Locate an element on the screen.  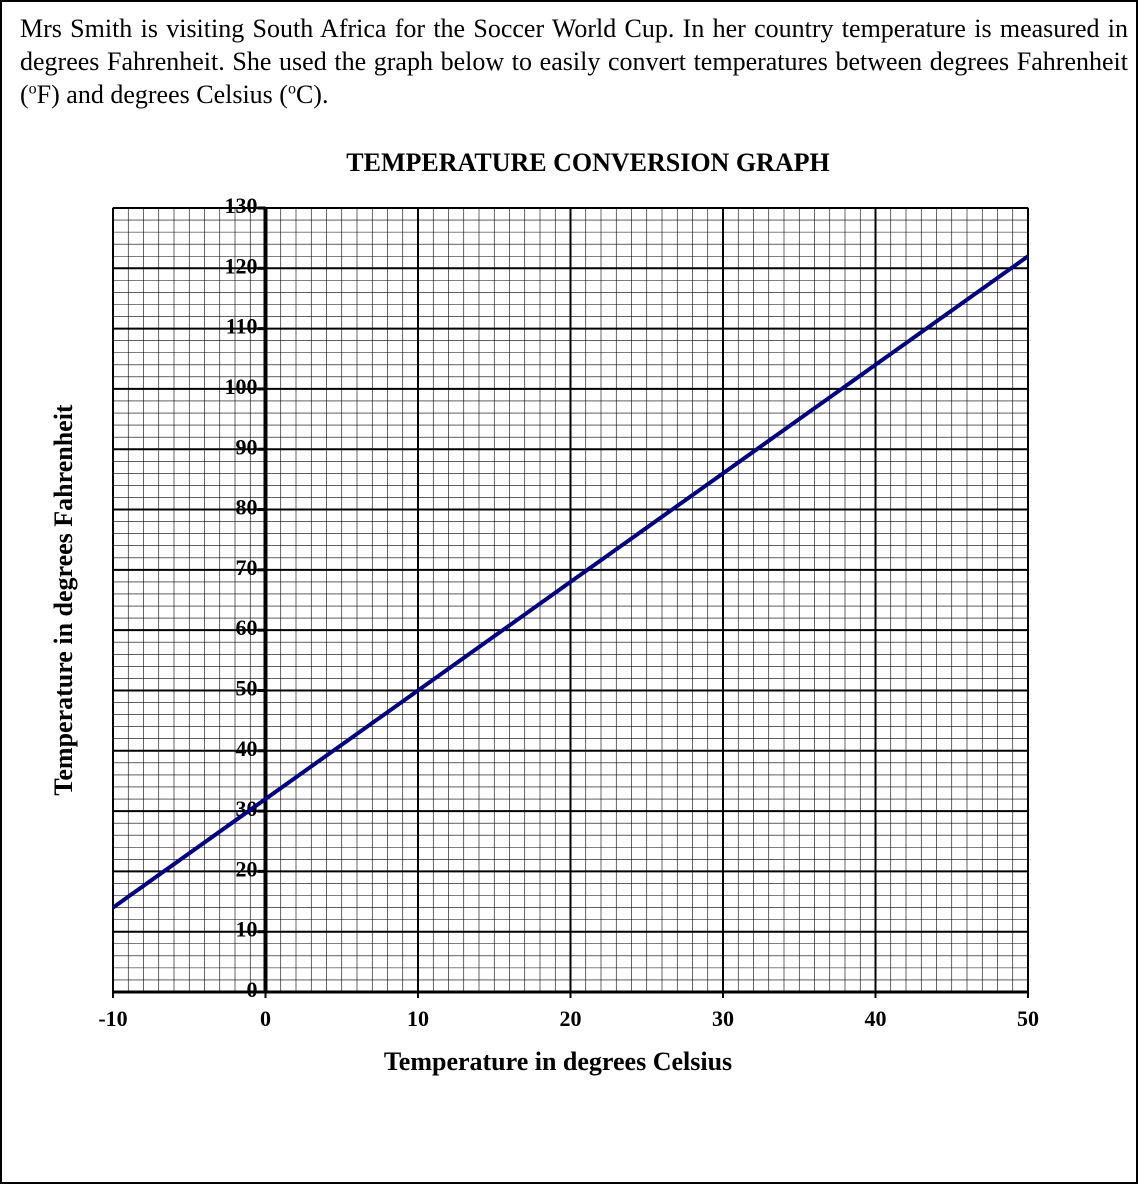
x-tick-label: 0 is located at coordinates (265, 1018).